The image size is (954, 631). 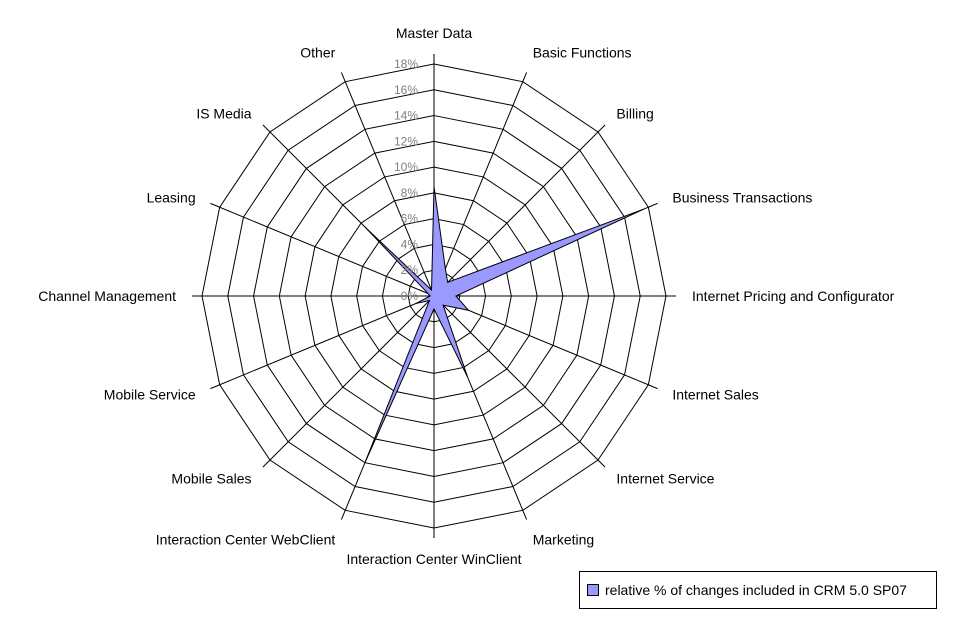 I want to click on category-label: IS Media, so click(x=223, y=114).